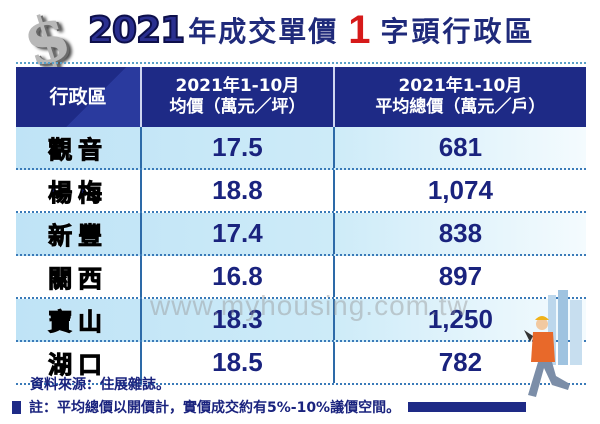  Describe the element at coordinates (237, 276) in the screenshot. I see `avg-price: 16.8` at that location.